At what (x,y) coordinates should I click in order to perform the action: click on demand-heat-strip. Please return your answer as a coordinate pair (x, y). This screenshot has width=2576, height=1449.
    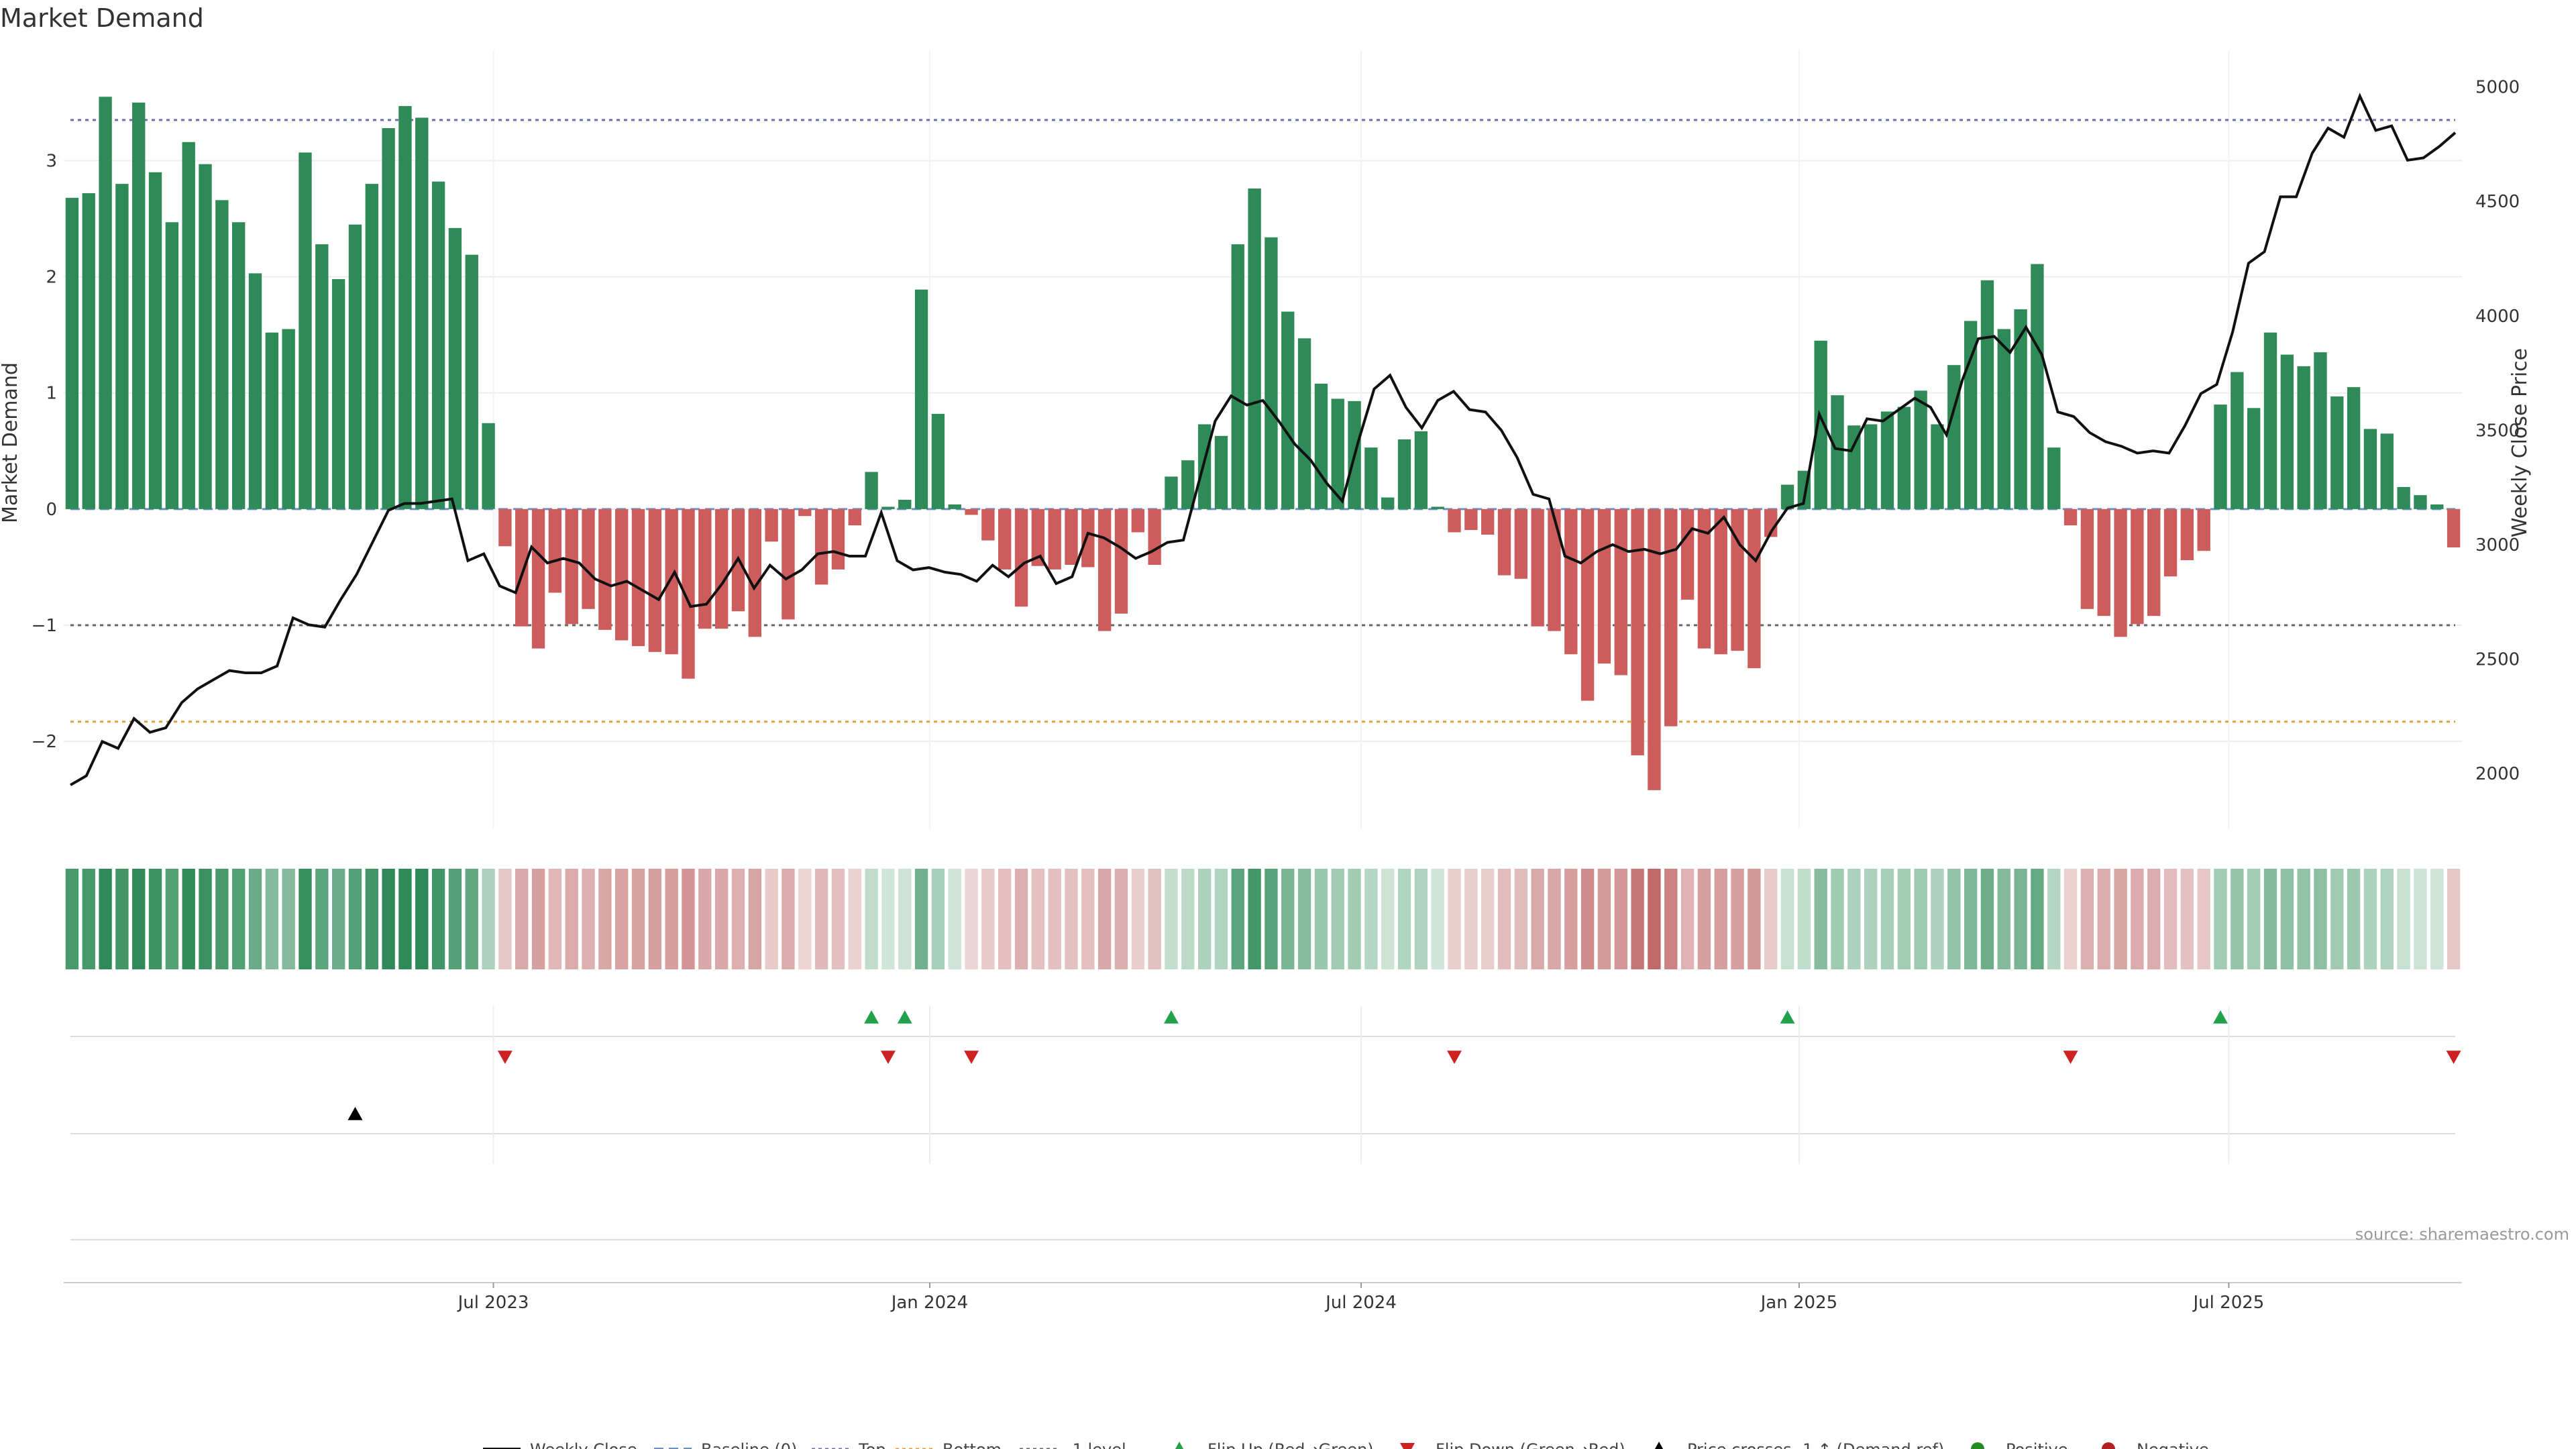
    Looking at the image, I should click on (1263, 919).